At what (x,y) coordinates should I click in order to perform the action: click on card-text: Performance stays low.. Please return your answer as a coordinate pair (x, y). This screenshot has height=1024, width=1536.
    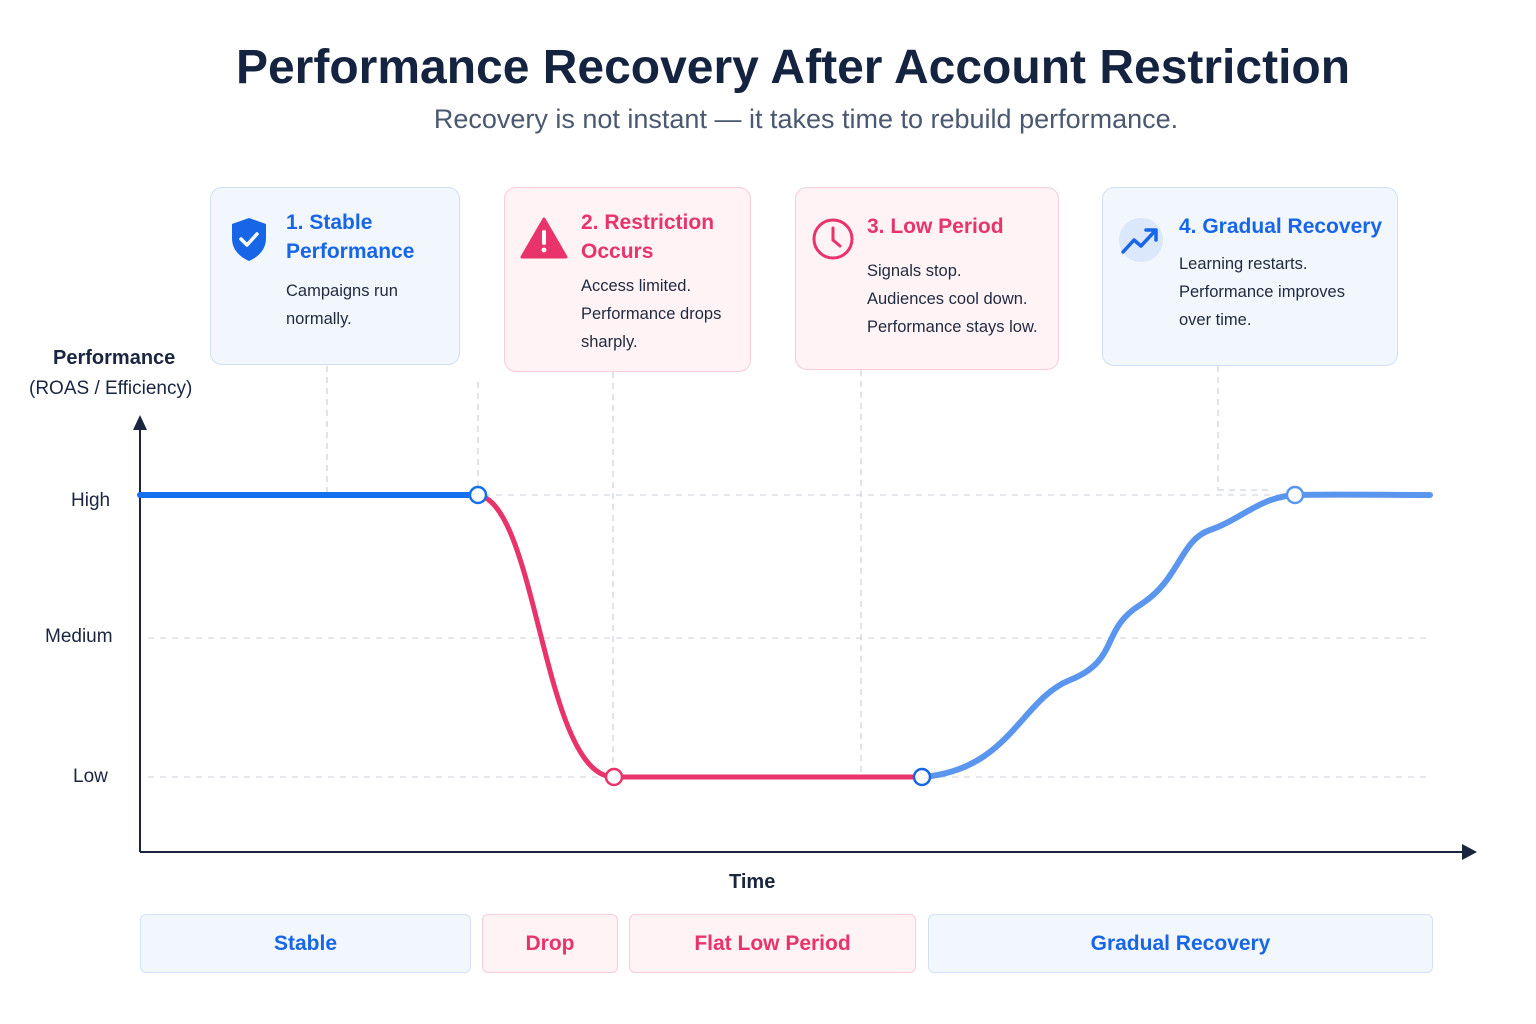
    Looking at the image, I should click on (952, 327).